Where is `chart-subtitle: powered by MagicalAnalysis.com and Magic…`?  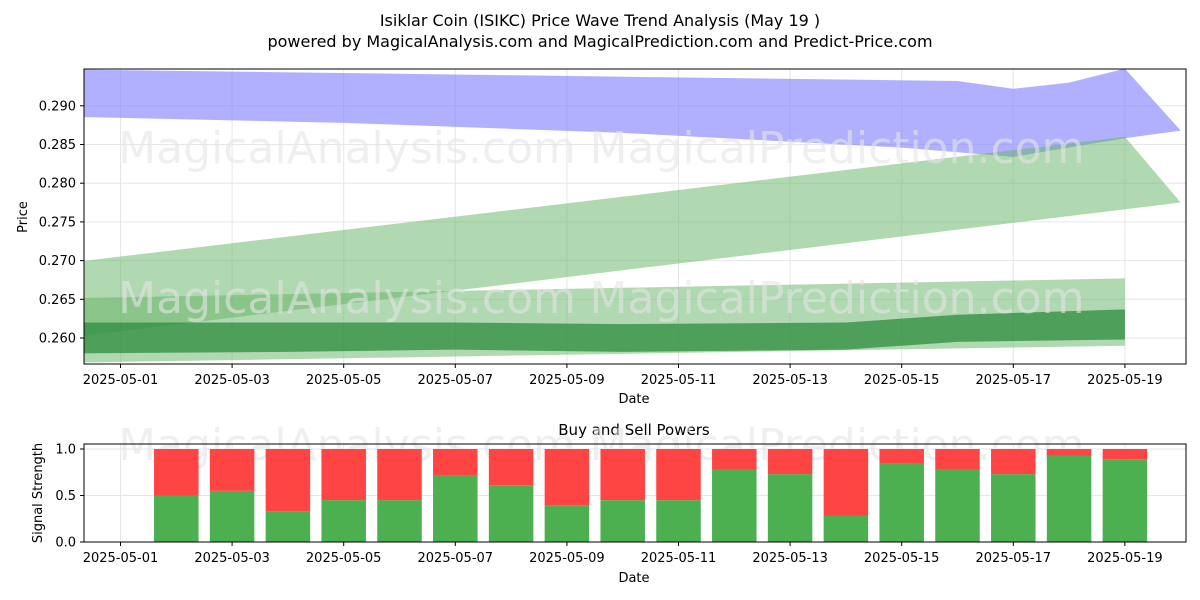 chart-subtitle: powered by MagicalAnalysis.com and Magic… is located at coordinates (599, 41).